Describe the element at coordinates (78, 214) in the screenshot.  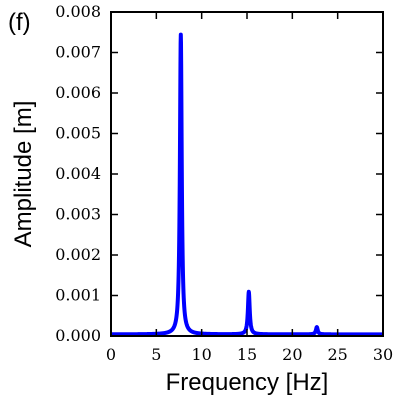
I see `y-tick-label: 0.003` at that location.